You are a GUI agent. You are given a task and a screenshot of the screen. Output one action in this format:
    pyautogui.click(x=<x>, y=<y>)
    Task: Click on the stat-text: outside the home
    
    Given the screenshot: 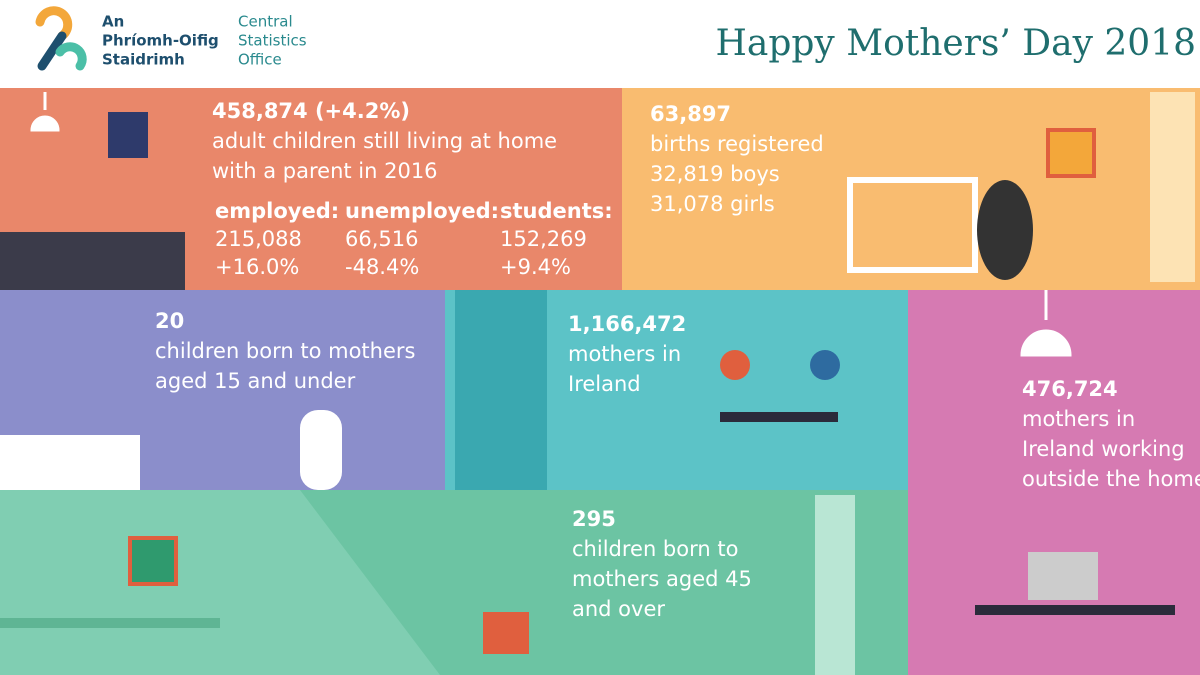 What is the action you would take?
    pyautogui.click(x=1111, y=479)
    